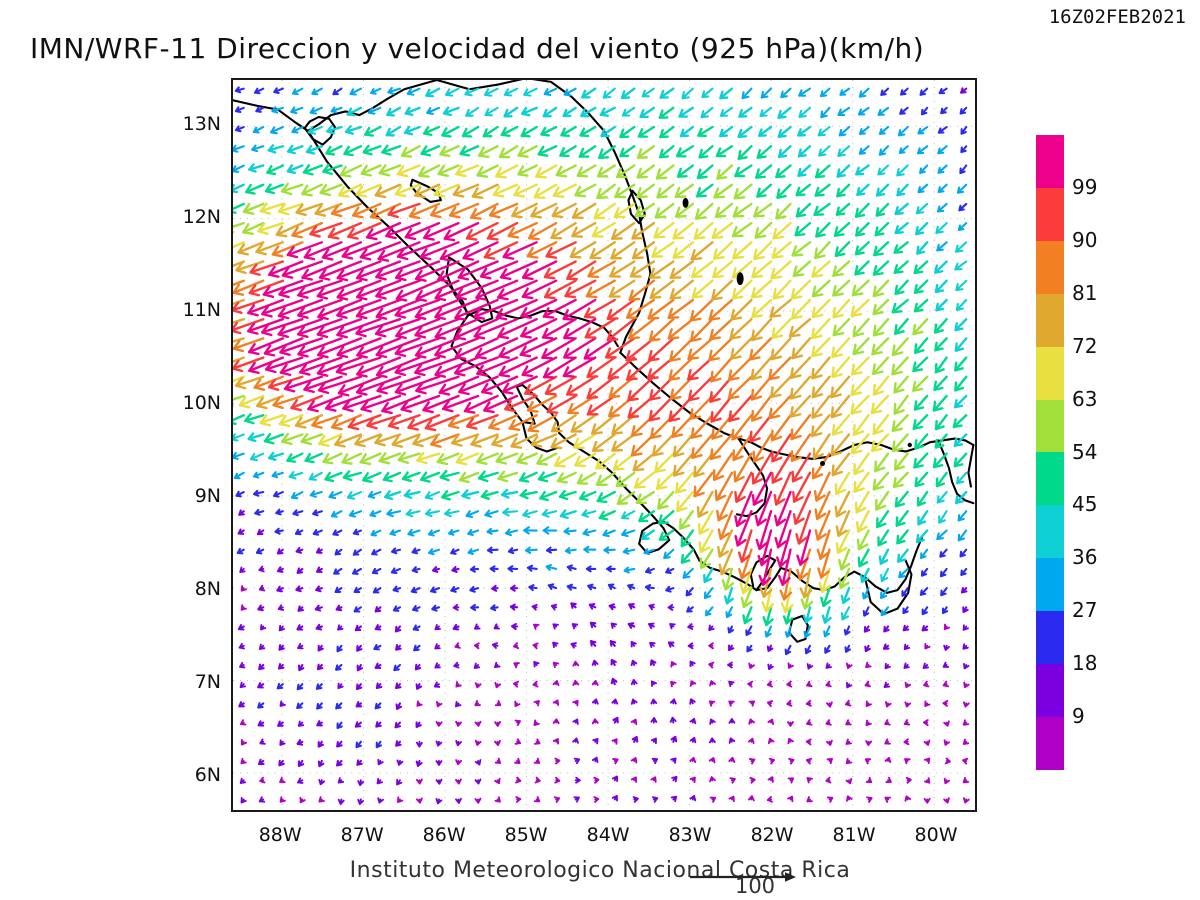  Describe the element at coordinates (526, 835) in the screenshot. I see `lon-tick-85w: 85W` at that location.